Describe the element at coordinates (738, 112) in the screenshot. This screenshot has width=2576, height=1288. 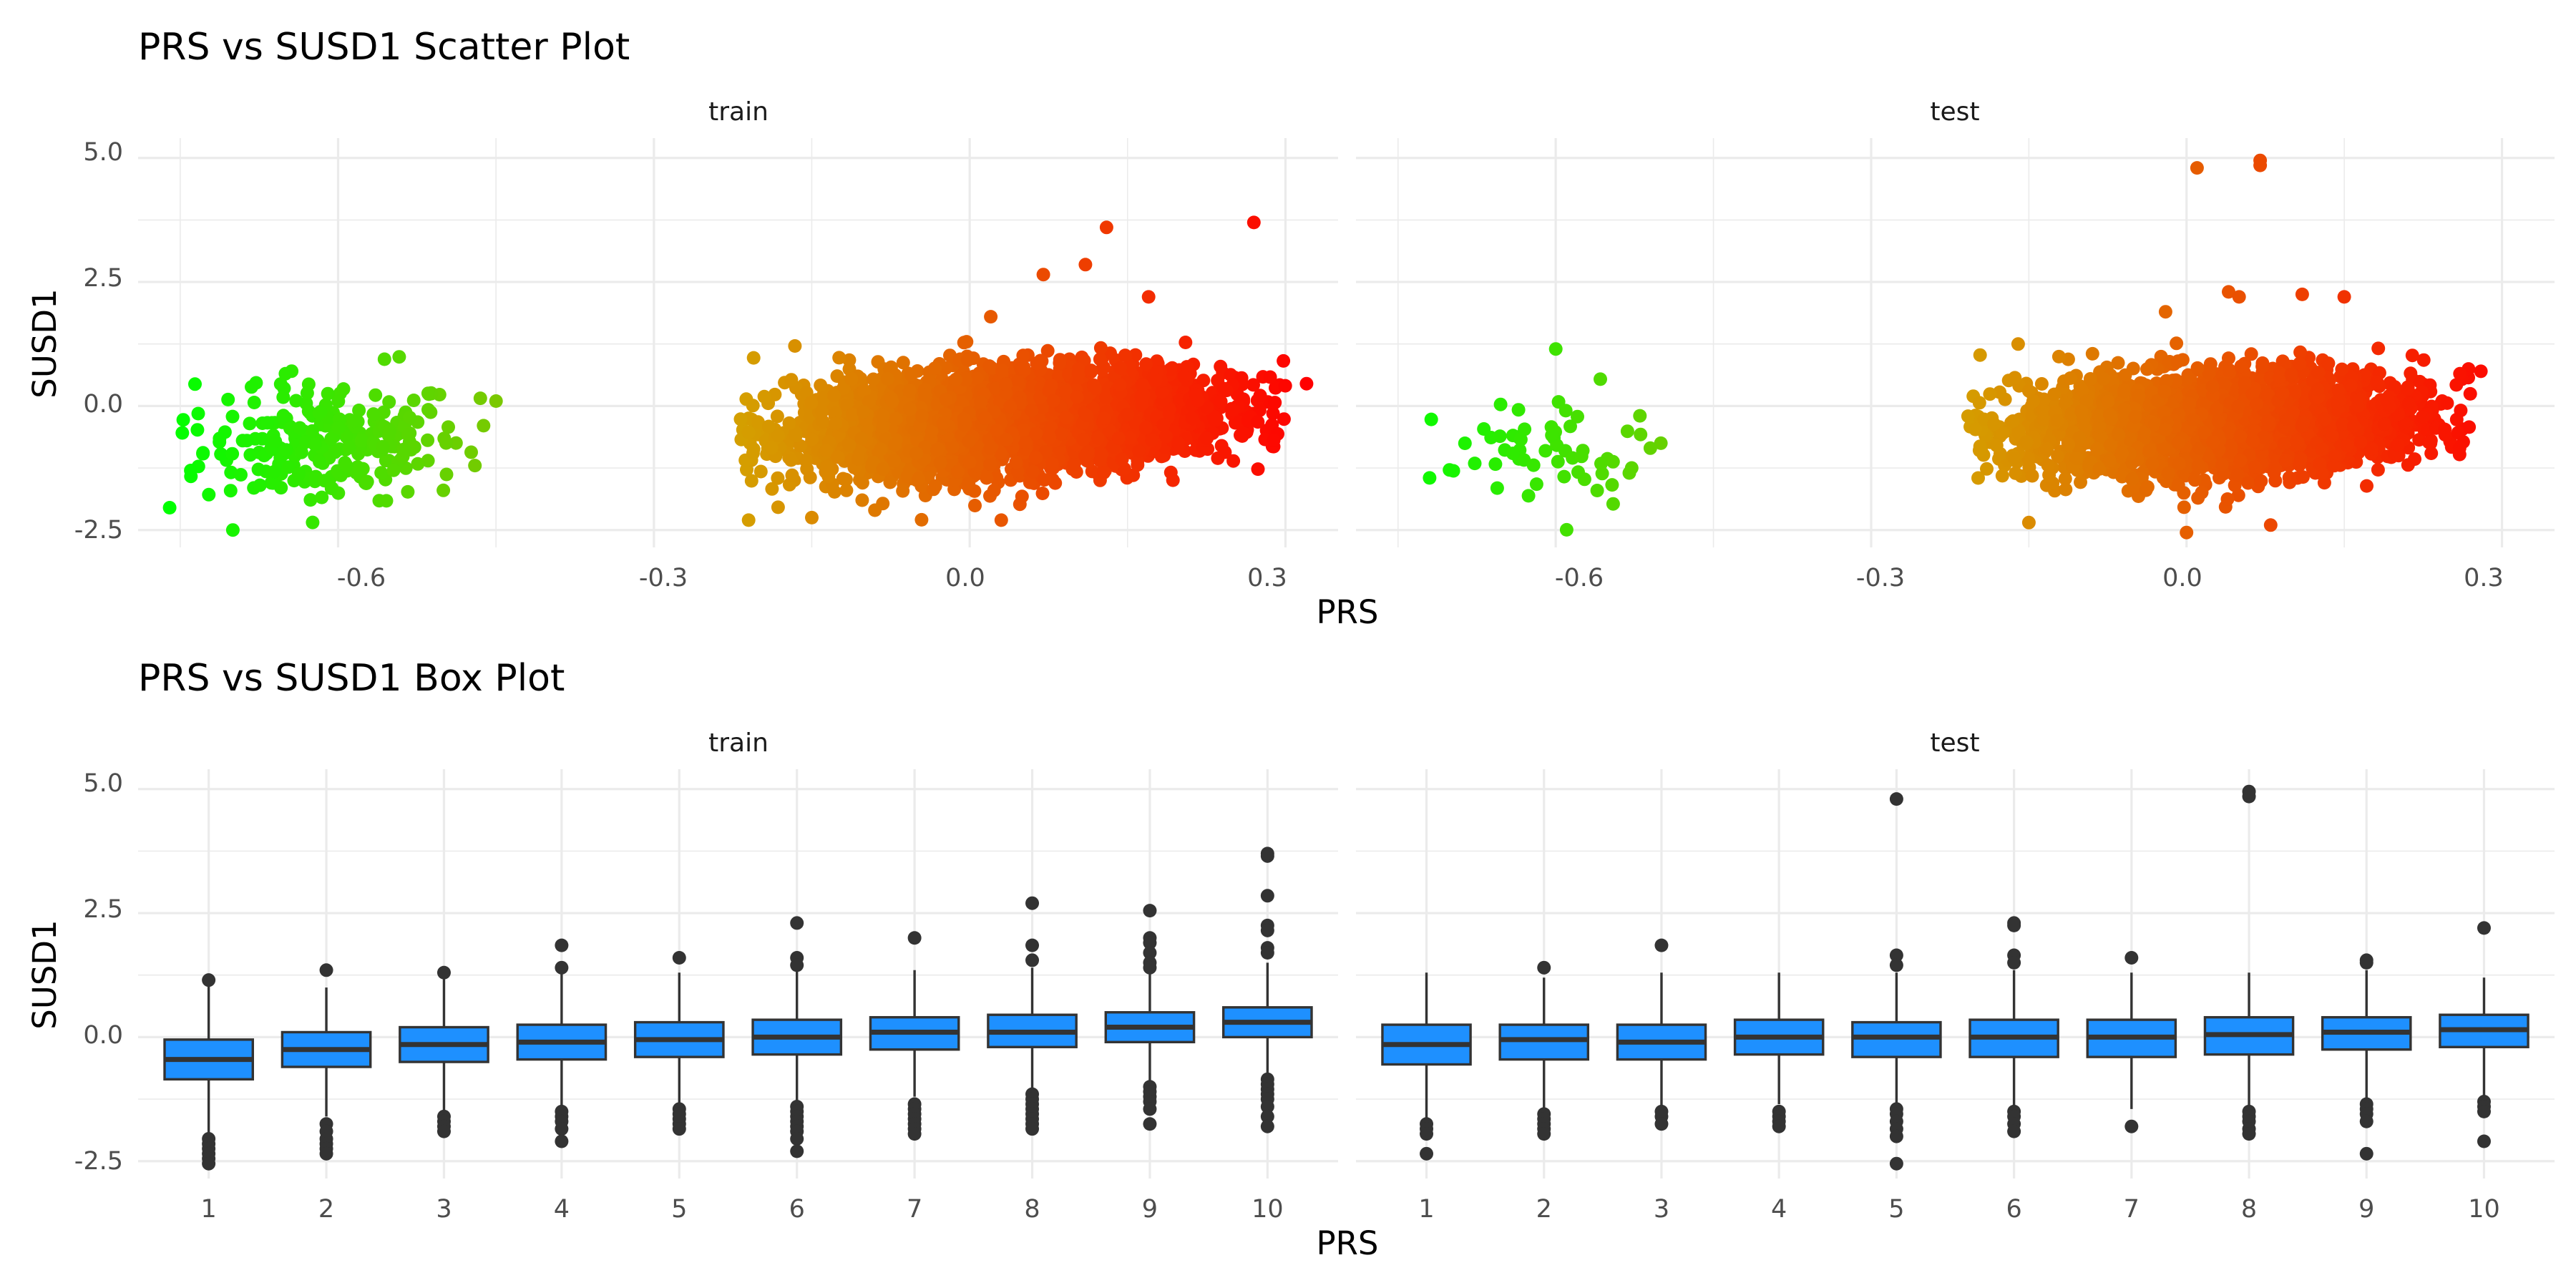
I see `scatter-strip-train: train` at that location.